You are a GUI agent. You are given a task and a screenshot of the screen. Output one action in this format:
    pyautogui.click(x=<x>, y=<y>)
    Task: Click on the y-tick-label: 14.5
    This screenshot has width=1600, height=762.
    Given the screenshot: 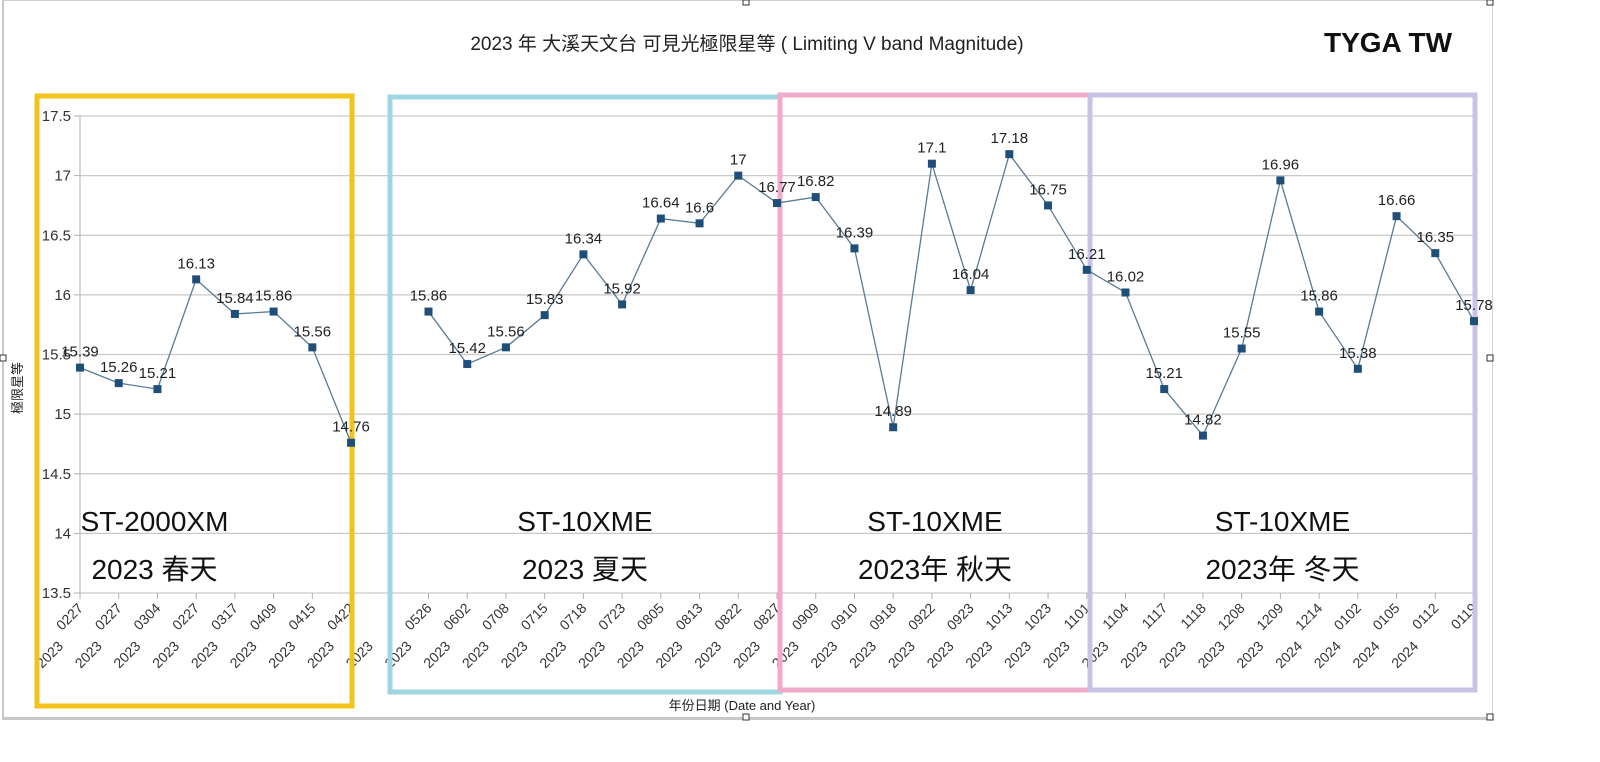 What is the action you would take?
    pyautogui.click(x=56, y=474)
    